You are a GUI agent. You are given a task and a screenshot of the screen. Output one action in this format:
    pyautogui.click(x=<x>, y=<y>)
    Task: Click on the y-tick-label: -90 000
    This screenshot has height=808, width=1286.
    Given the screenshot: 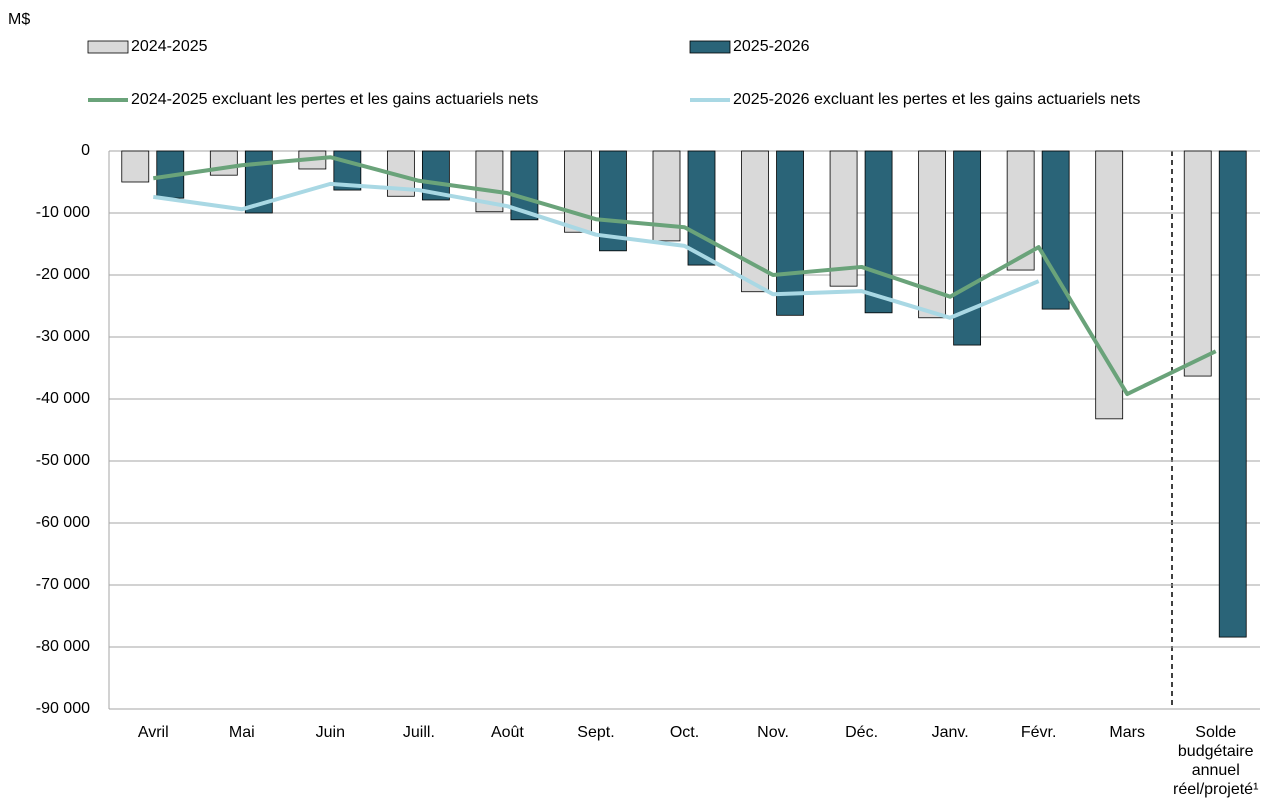 What is the action you would take?
    pyautogui.click(x=63, y=708)
    